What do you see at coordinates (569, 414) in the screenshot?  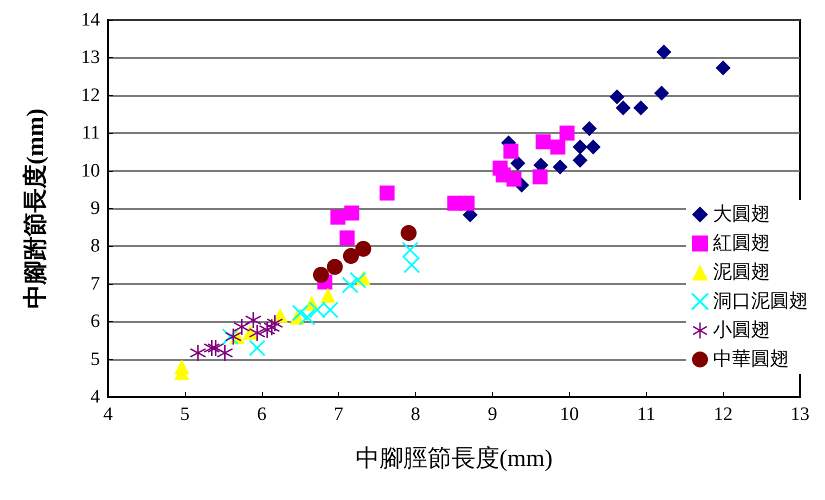 I see `x-tick-label: 10` at bounding box center [569, 414].